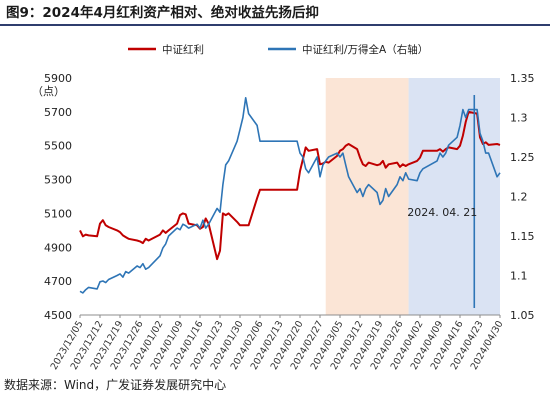 Image resolution: width=550 pixels, height=400 pixels. What do you see at coordinates (519, 118) in the screenshot?
I see `y-right-tick-label: 1.3` at bounding box center [519, 118].